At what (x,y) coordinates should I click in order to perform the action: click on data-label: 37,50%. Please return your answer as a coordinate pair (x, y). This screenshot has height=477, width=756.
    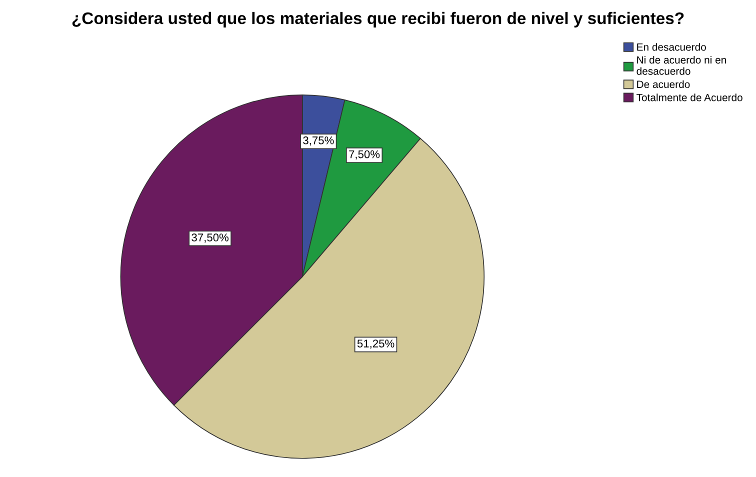
    Looking at the image, I should click on (210, 238).